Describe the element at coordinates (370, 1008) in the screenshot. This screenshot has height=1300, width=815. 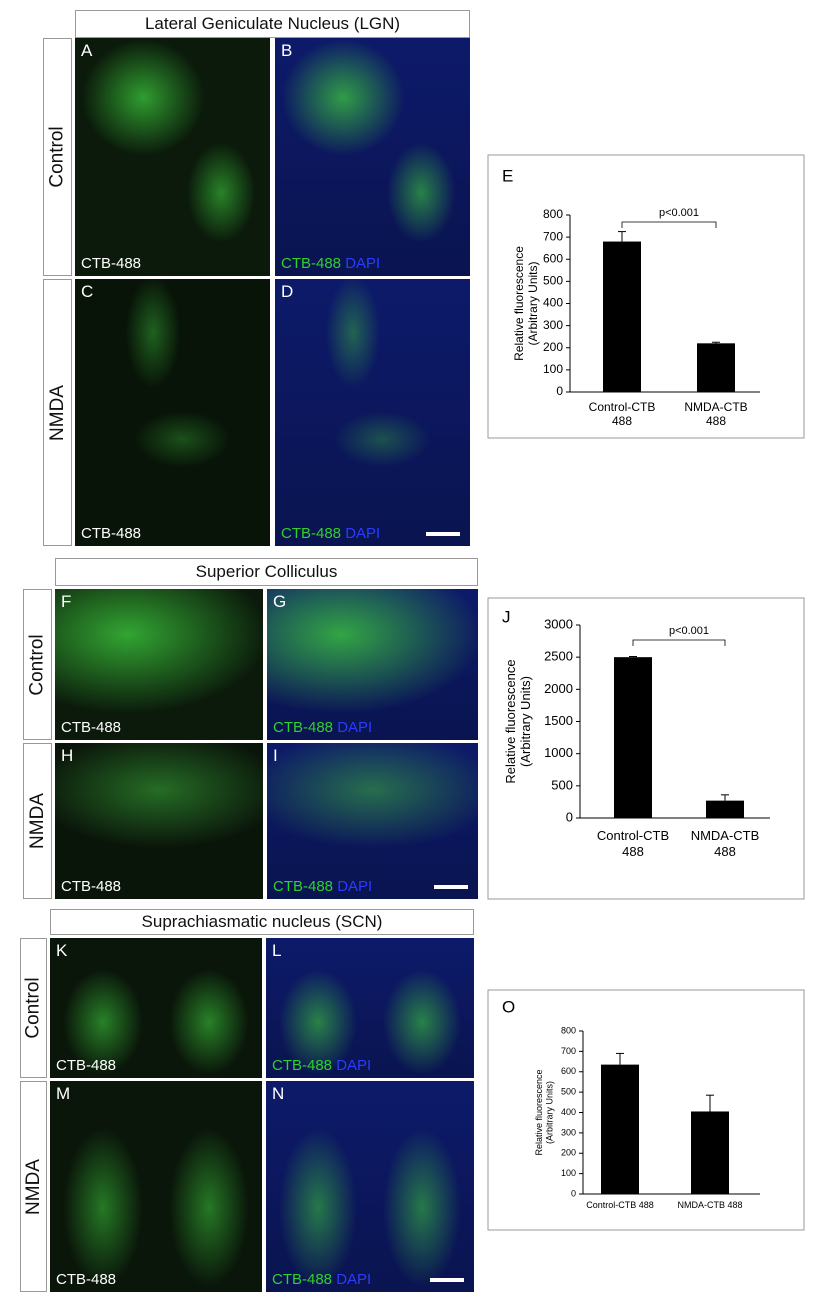
I see `micrograph: L CTB-488 DAPI` at that location.